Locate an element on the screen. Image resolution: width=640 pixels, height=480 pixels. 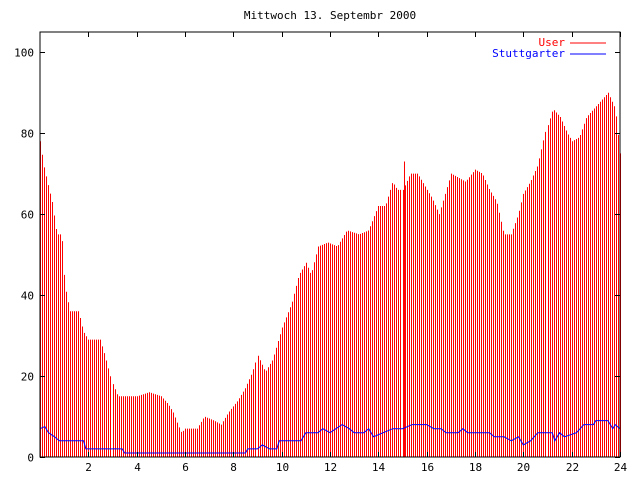
x-tick-label: 14 is located at coordinates (379, 467).